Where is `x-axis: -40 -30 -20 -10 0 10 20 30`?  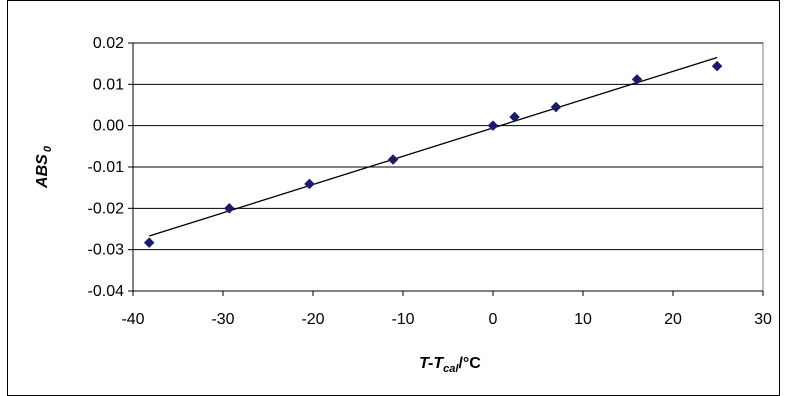
x-axis: -40 -30 -20 -10 0 10 20 30 is located at coordinates (446, 309).